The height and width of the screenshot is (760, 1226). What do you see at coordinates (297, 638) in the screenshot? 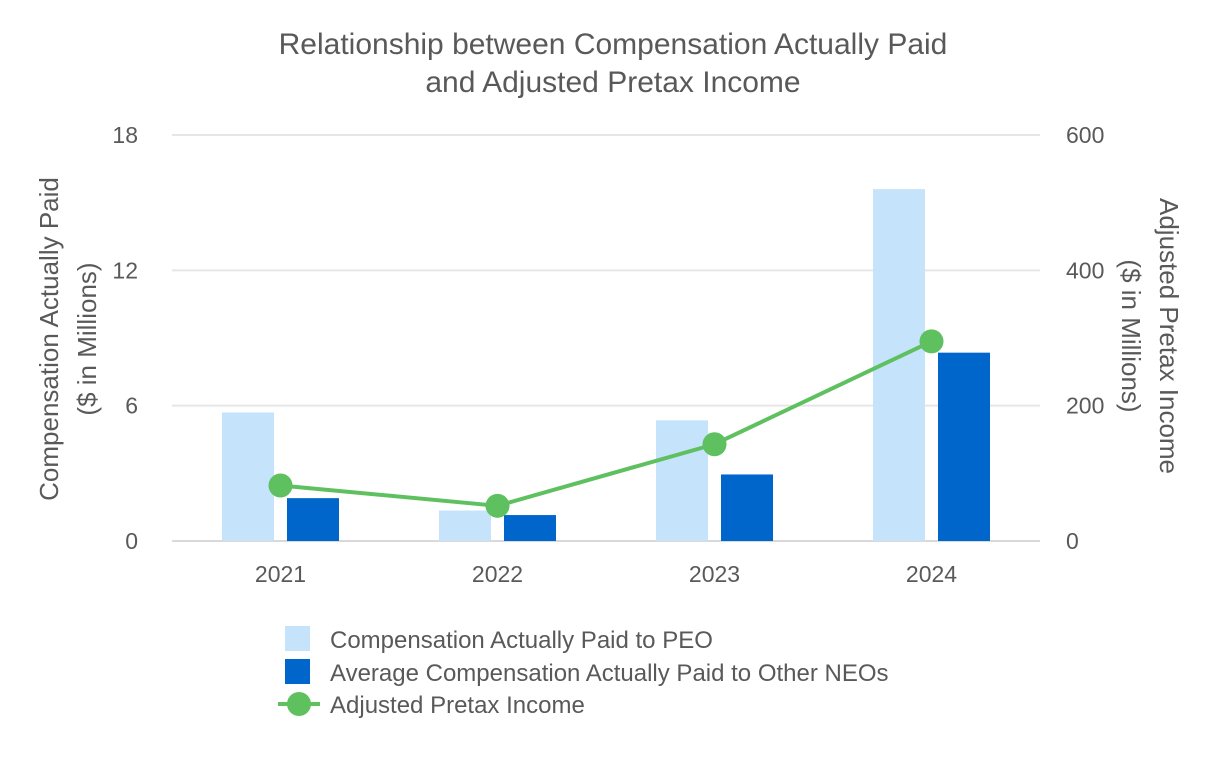
I see `legend-swatch-peo` at bounding box center [297, 638].